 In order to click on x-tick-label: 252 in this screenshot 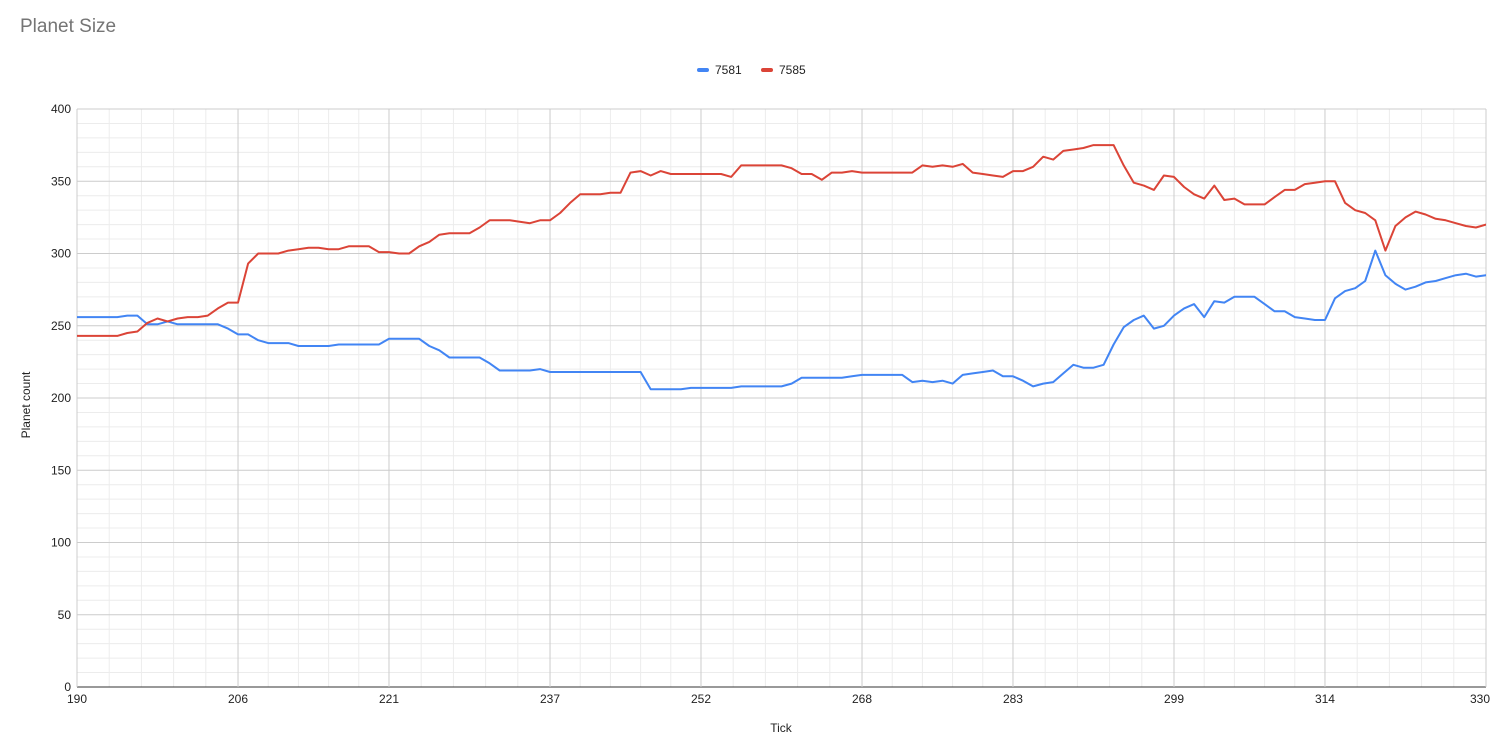, I will do `click(701, 699)`.